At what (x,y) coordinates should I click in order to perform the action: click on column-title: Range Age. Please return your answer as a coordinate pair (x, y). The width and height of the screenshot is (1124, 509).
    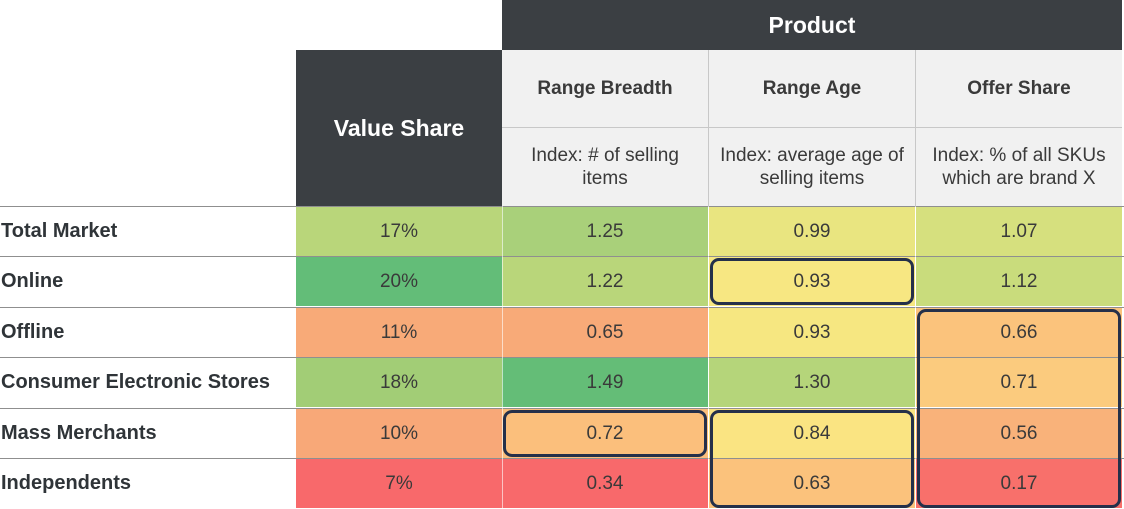
    Looking at the image, I should click on (812, 88).